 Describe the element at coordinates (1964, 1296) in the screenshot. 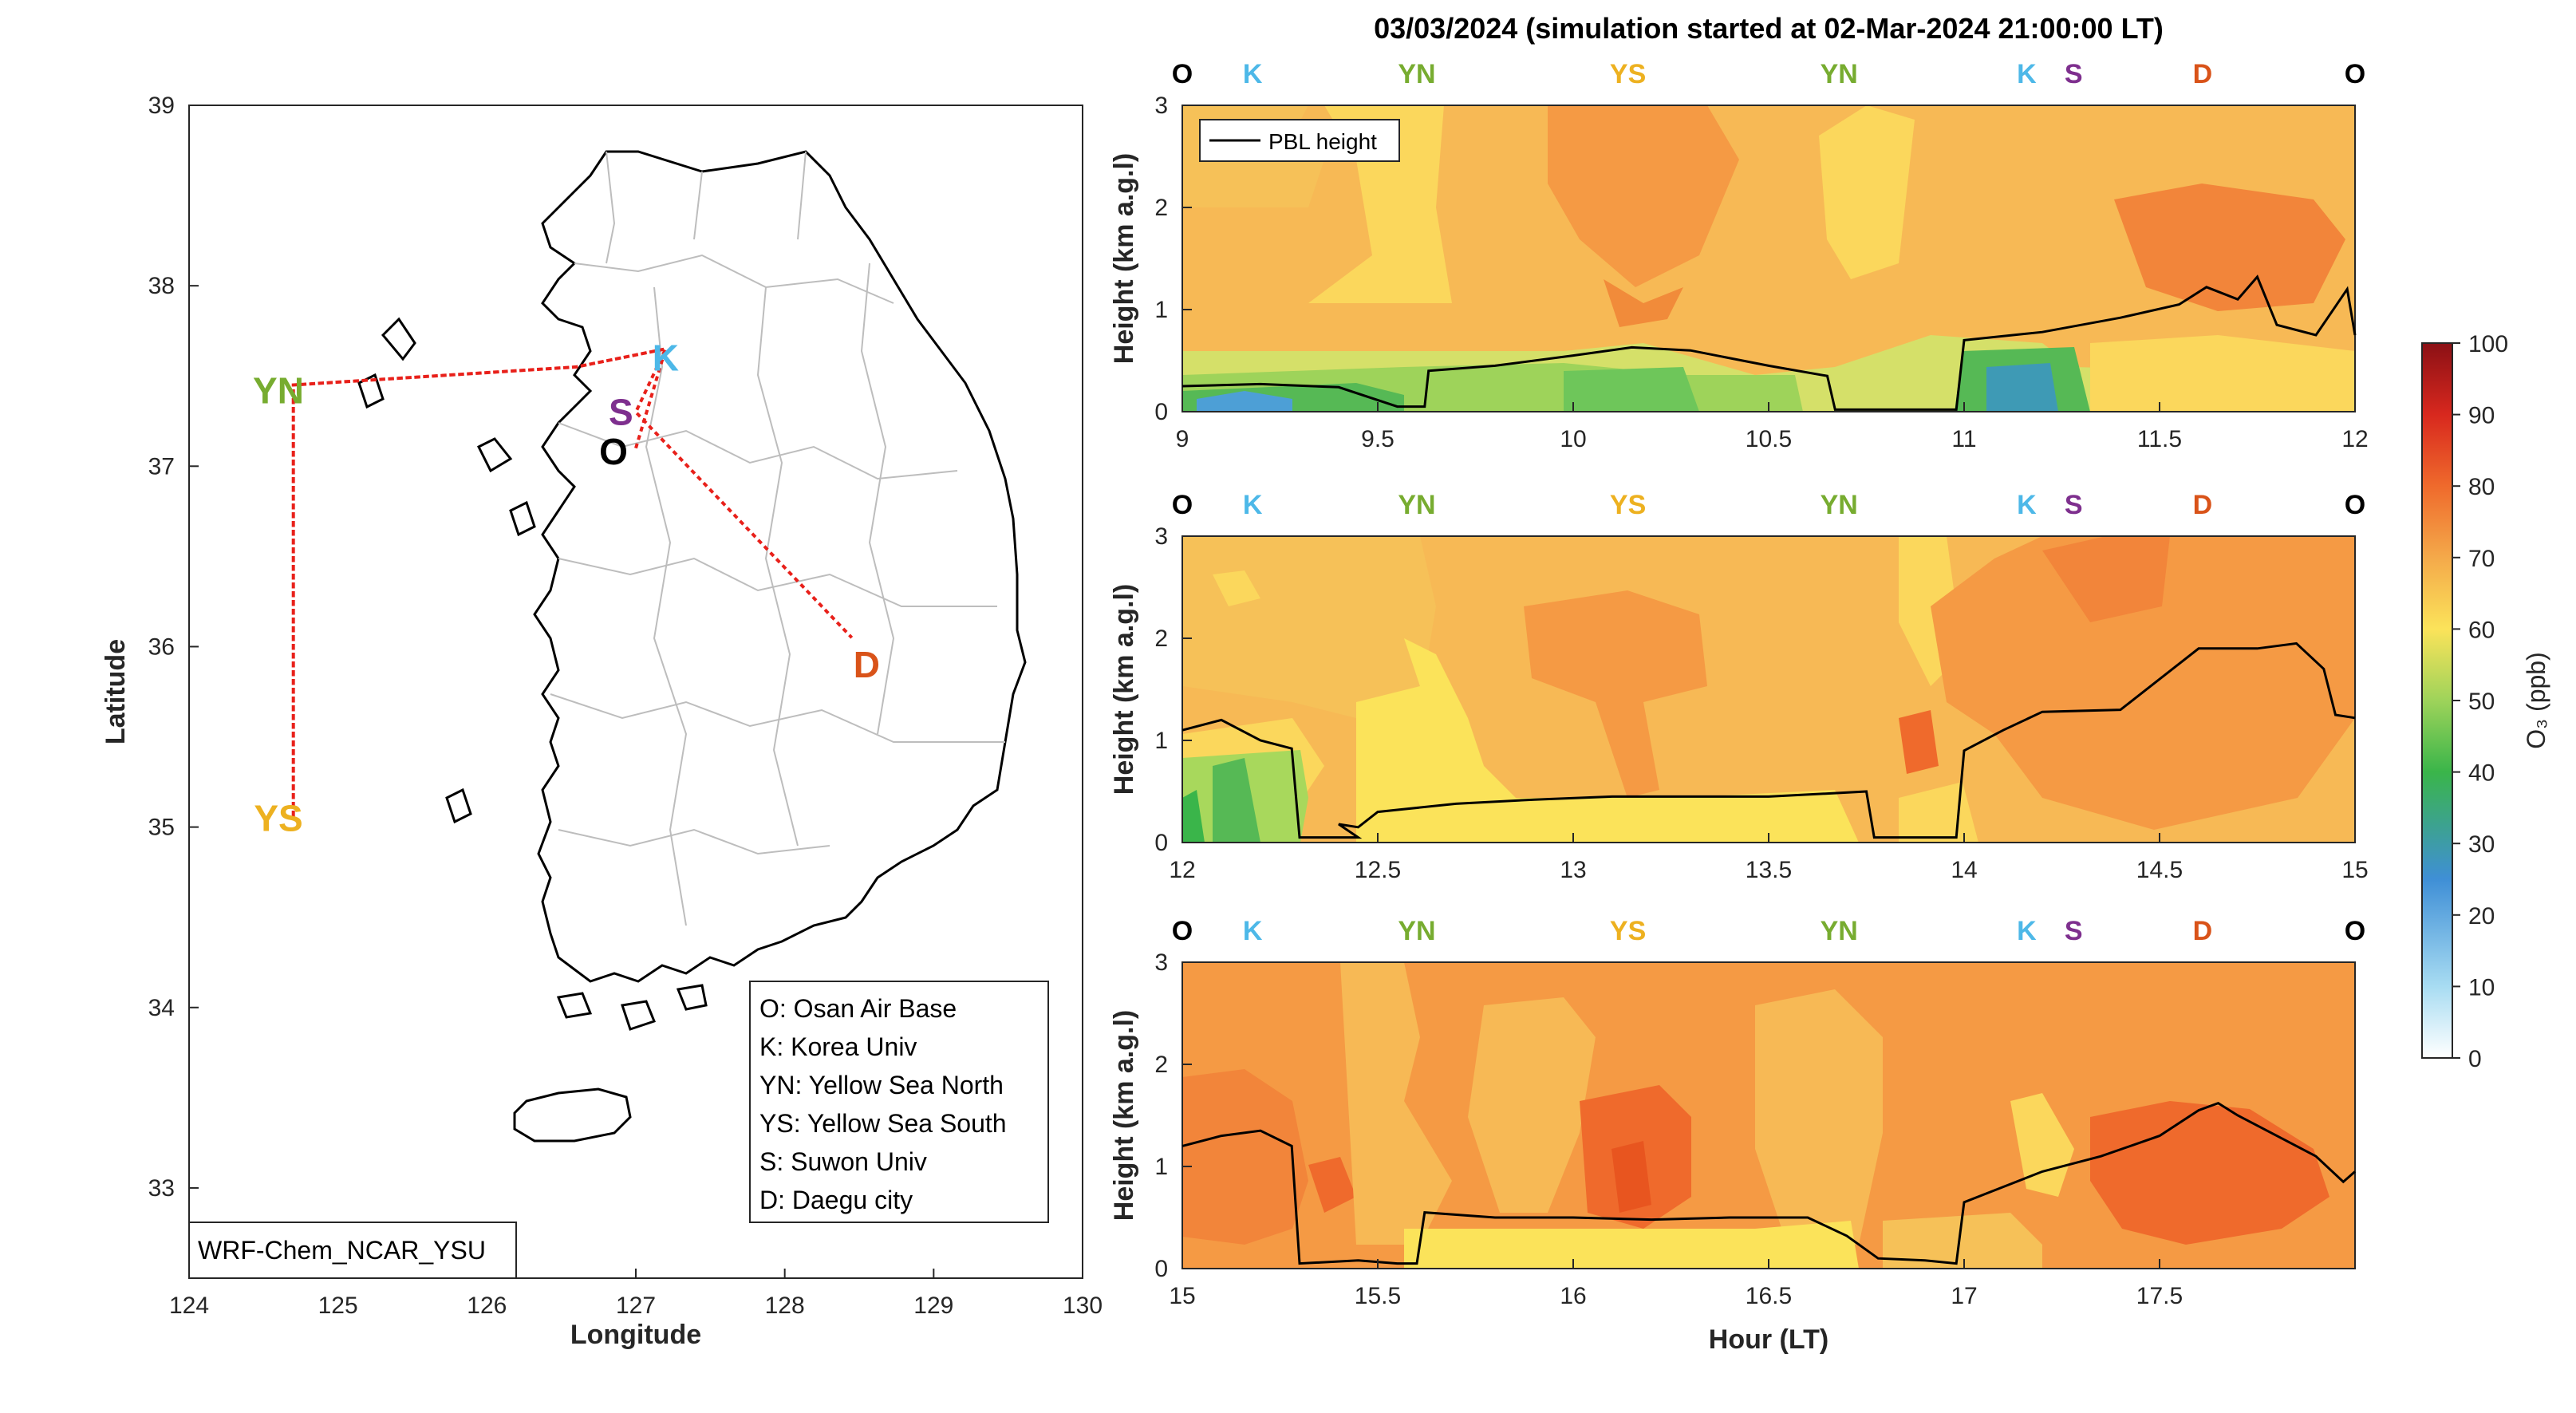

I see `curtain-x-tick-label: 17` at that location.